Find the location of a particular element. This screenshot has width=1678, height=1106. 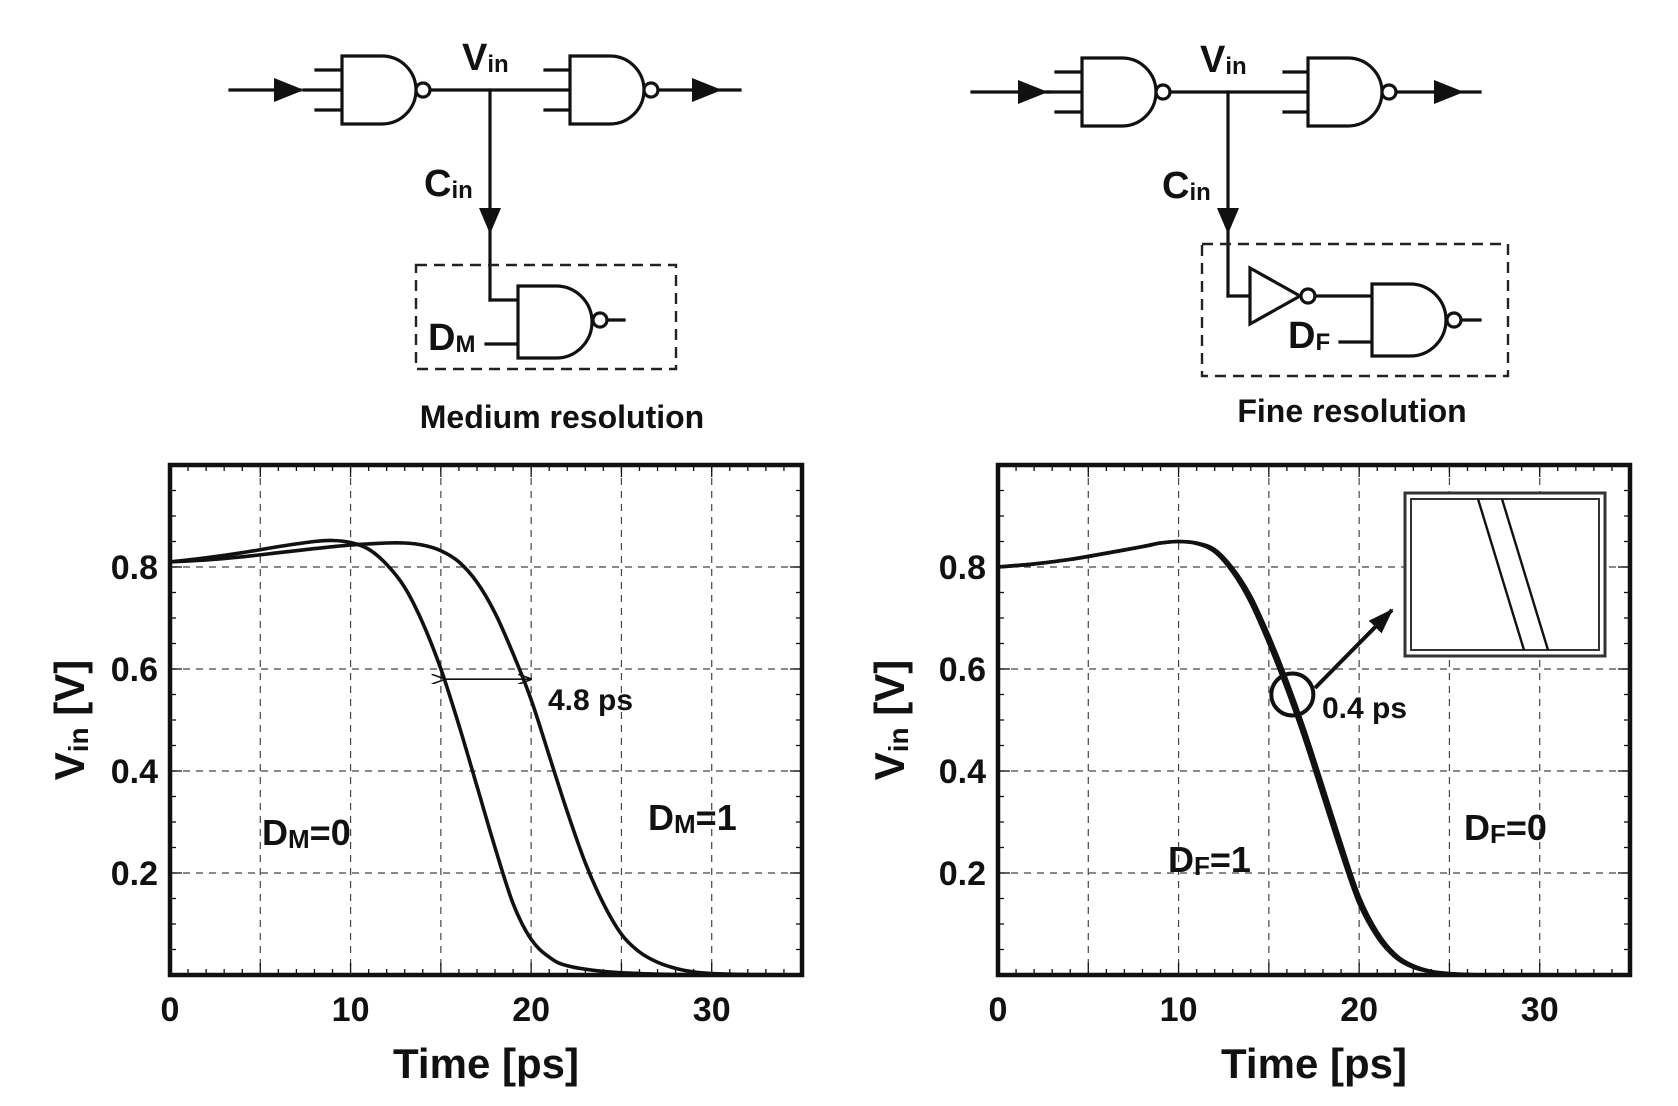

series-label-dm1: DM=1 is located at coordinates (692, 818).